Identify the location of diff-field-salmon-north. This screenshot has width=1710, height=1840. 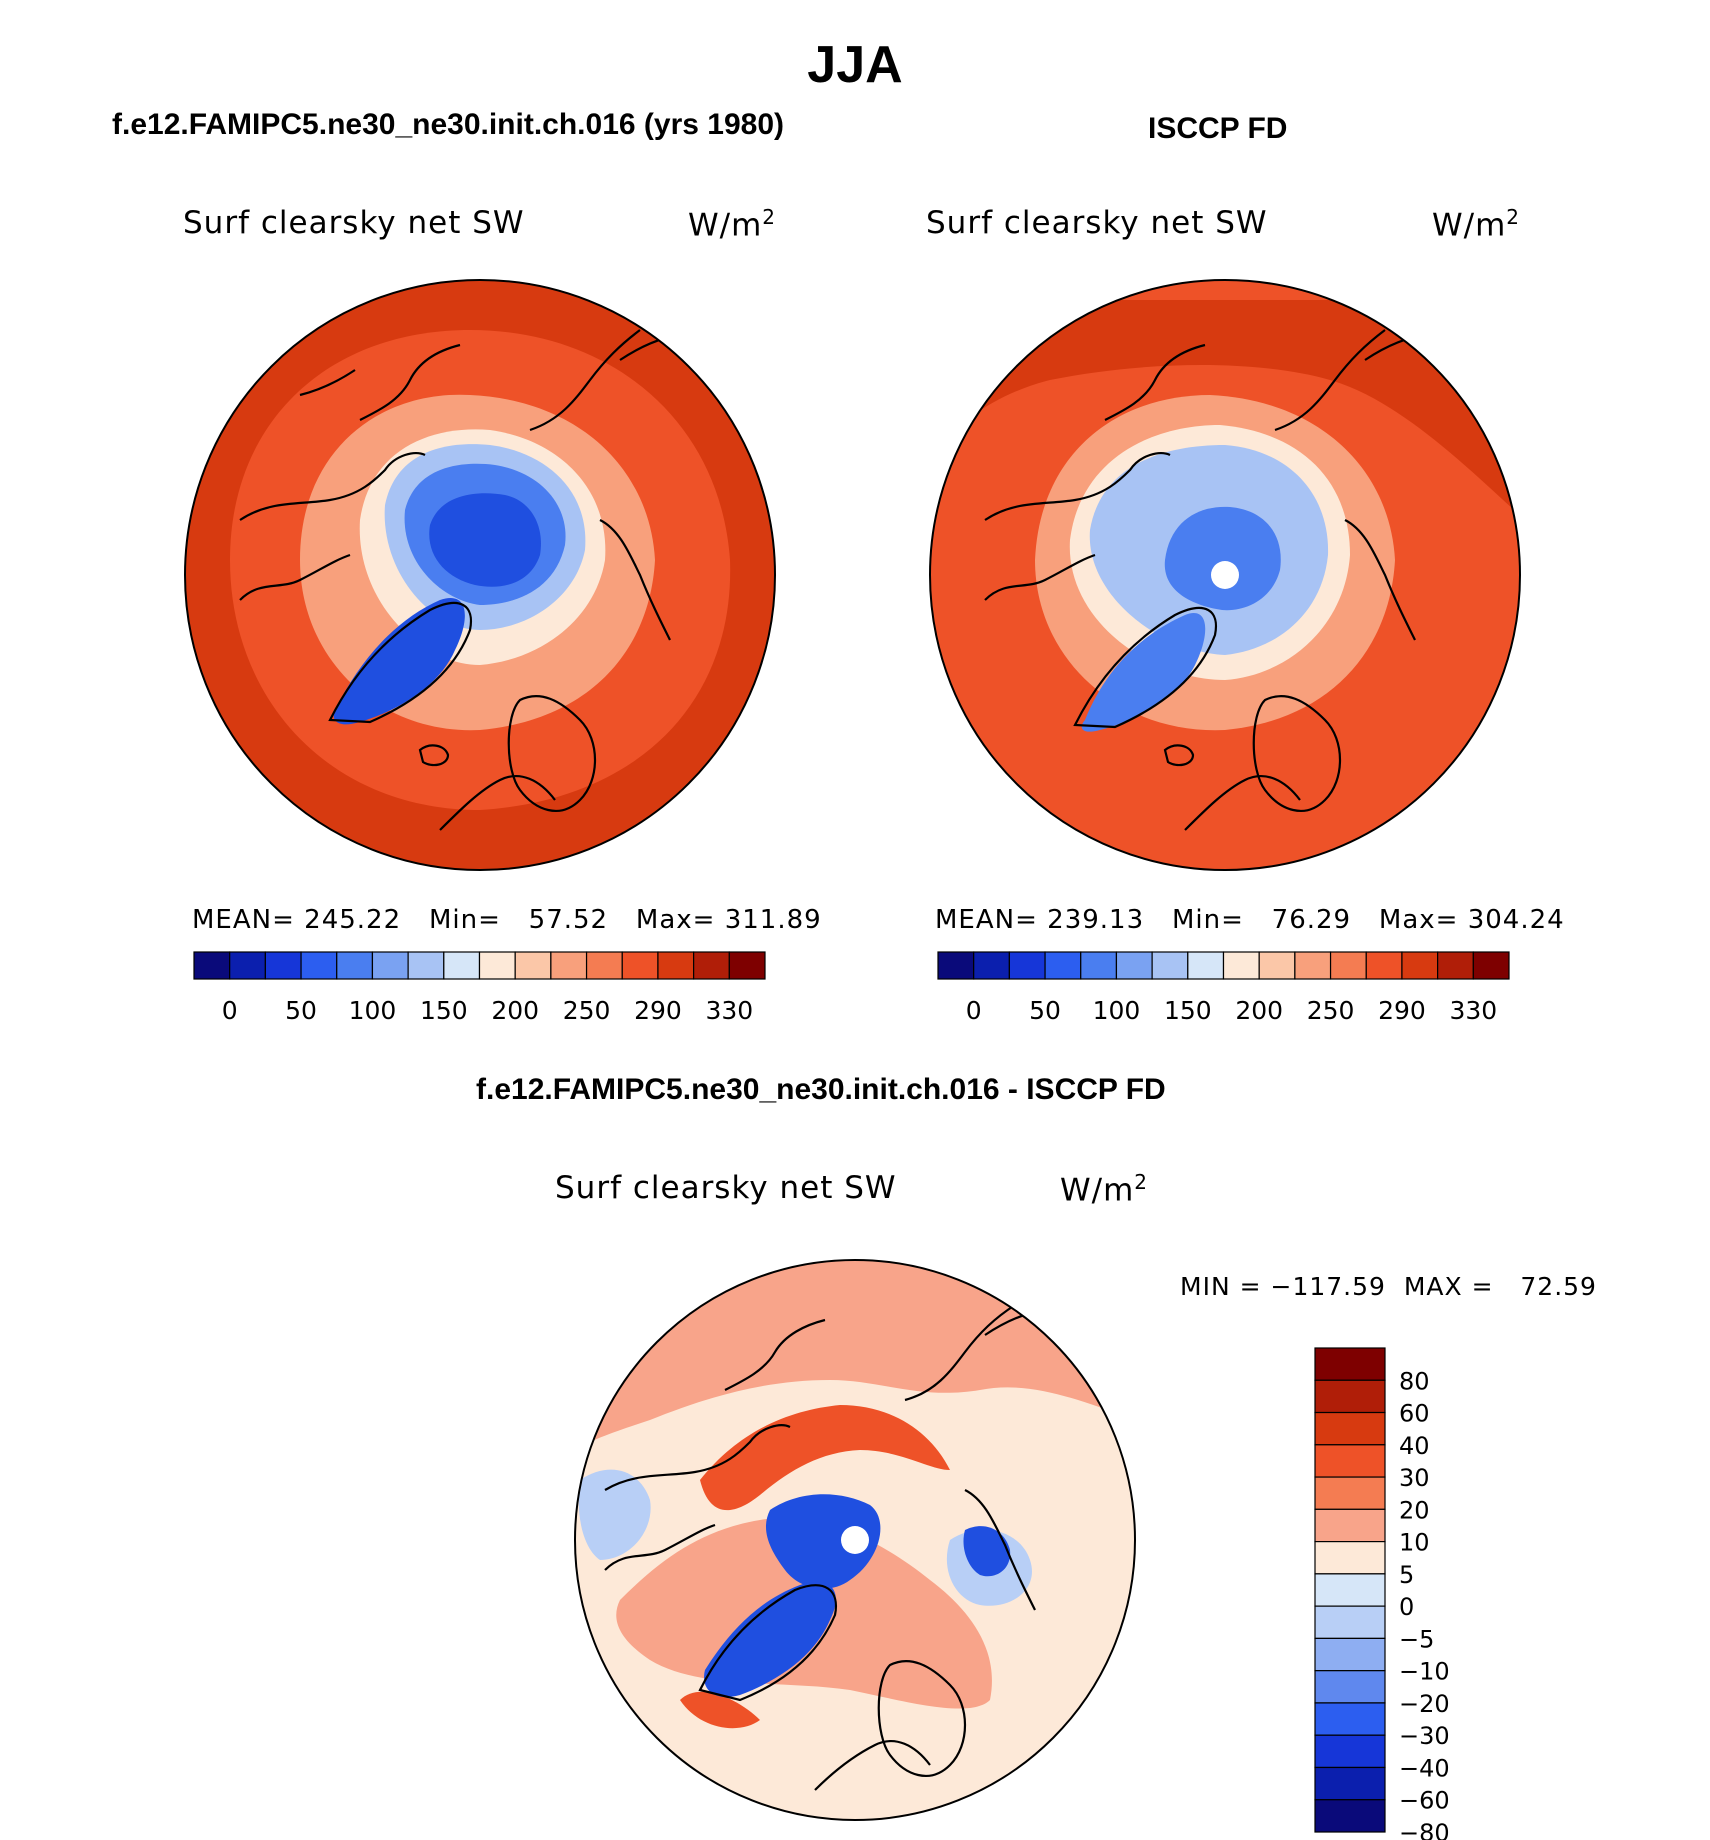
(855, 1355).